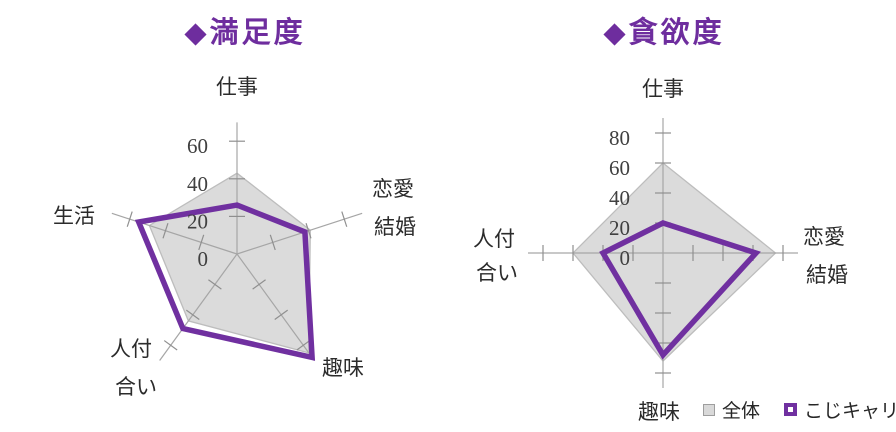 Image resolution: width=896 pixels, height=432 pixels. I want to click on legend-label: 全体, so click(741, 411).